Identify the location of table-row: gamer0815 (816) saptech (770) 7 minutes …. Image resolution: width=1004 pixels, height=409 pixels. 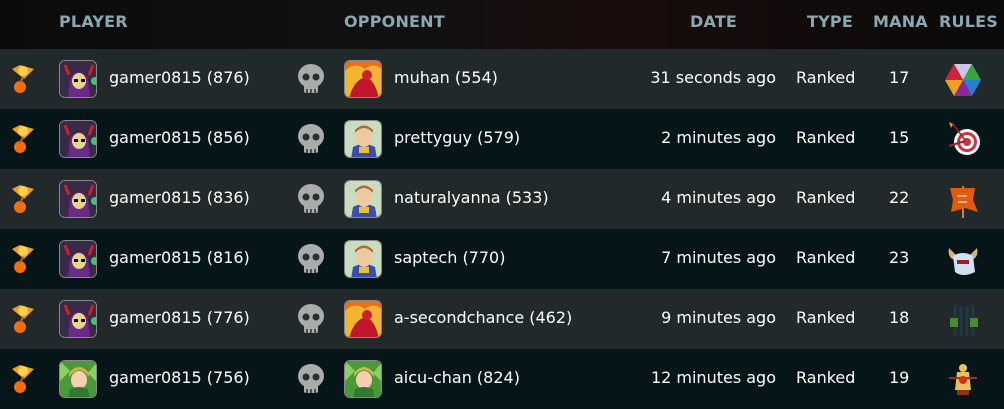
(502, 259).